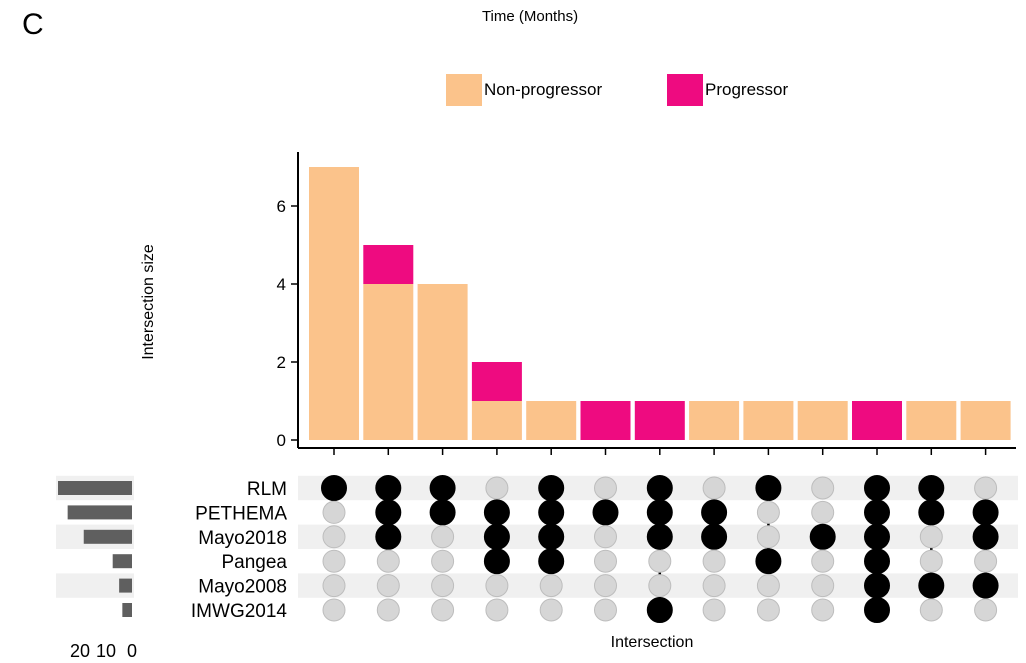 The width and height of the screenshot is (1026, 663). Describe the element at coordinates (148, 302) in the screenshot. I see `y-axis-title: Intersection size` at that location.